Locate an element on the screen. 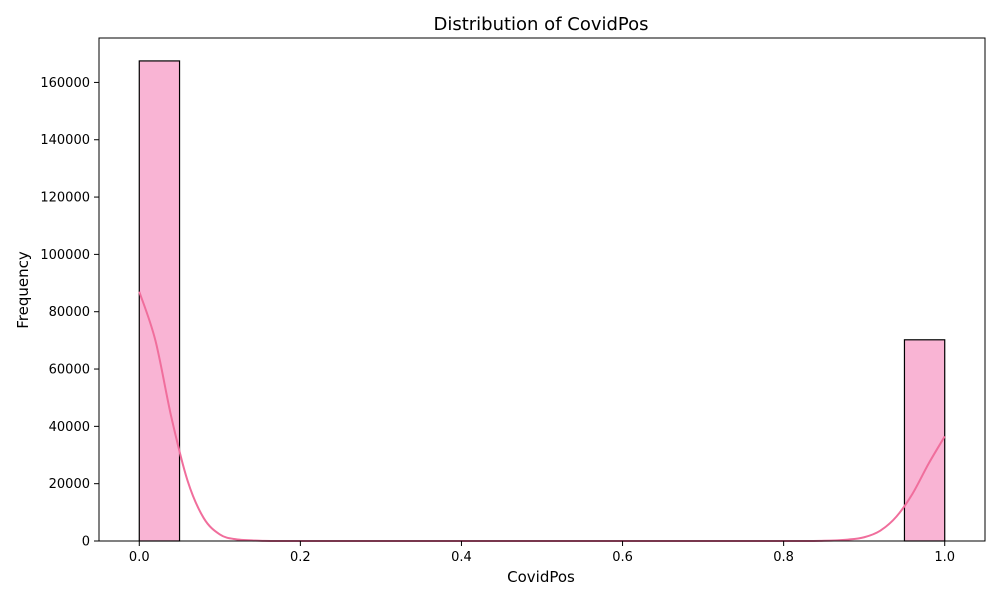  y-tick-label: 40000 is located at coordinates (69, 427).